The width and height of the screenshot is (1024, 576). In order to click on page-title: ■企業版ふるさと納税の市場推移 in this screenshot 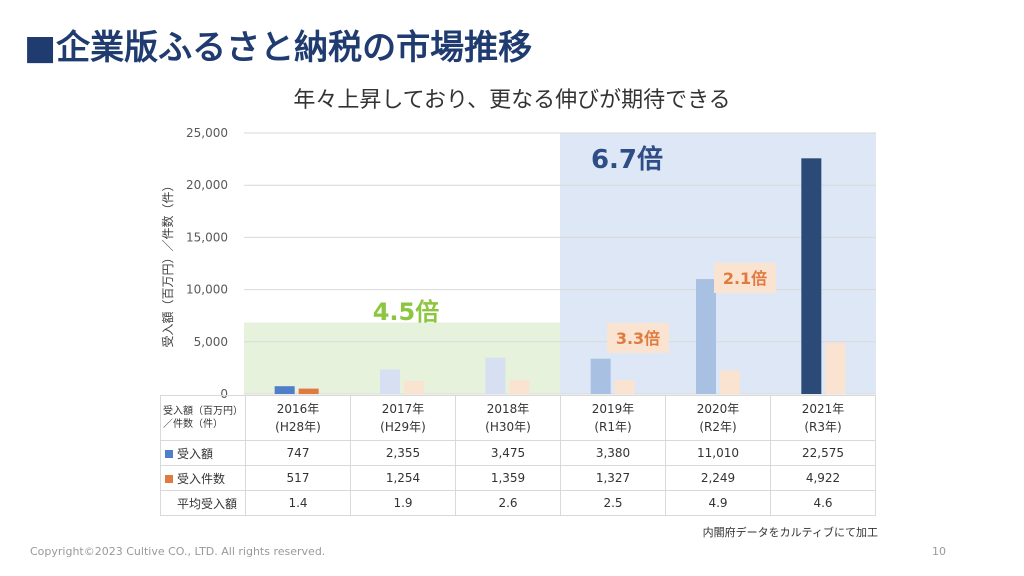, I will do `click(278, 48)`.